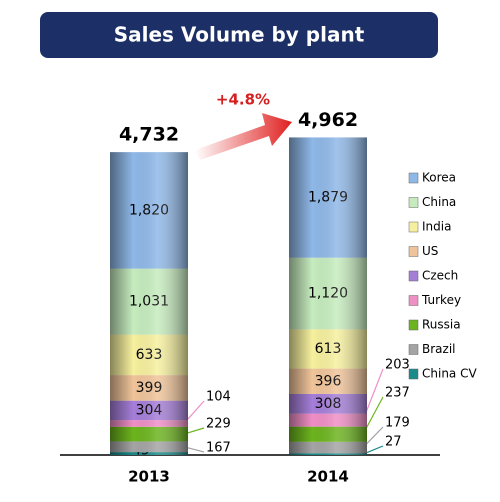 Image resolution: width=500 pixels, height=502 pixels. What do you see at coordinates (430, 251) in the screenshot?
I see `legend-label: US` at bounding box center [430, 251].